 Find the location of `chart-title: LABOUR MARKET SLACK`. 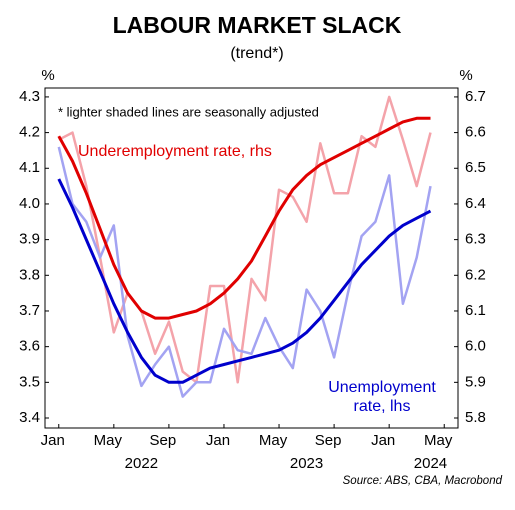

chart-title: LABOUR MARKET SLACK is located at coordinates (257, 25).